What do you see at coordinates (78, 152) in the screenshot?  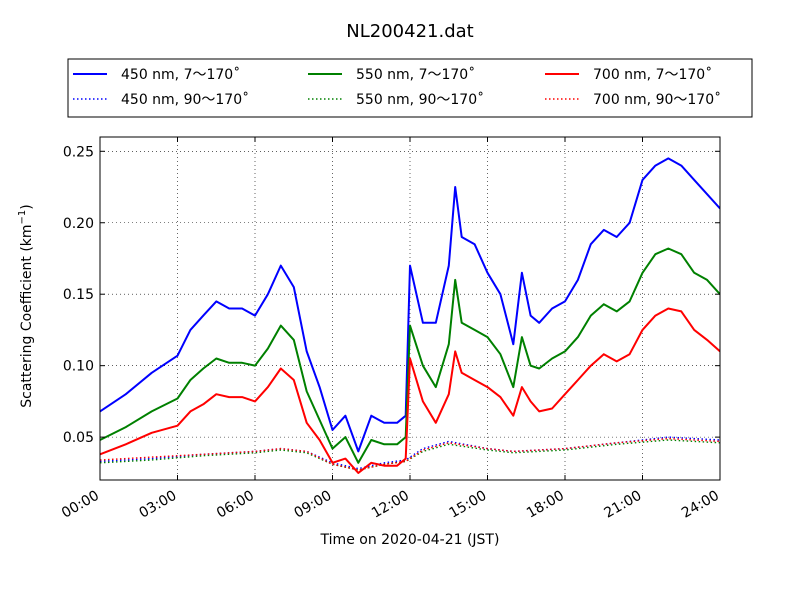 I see `y-tick-label: 0.25` at bounding box center [78, 152].